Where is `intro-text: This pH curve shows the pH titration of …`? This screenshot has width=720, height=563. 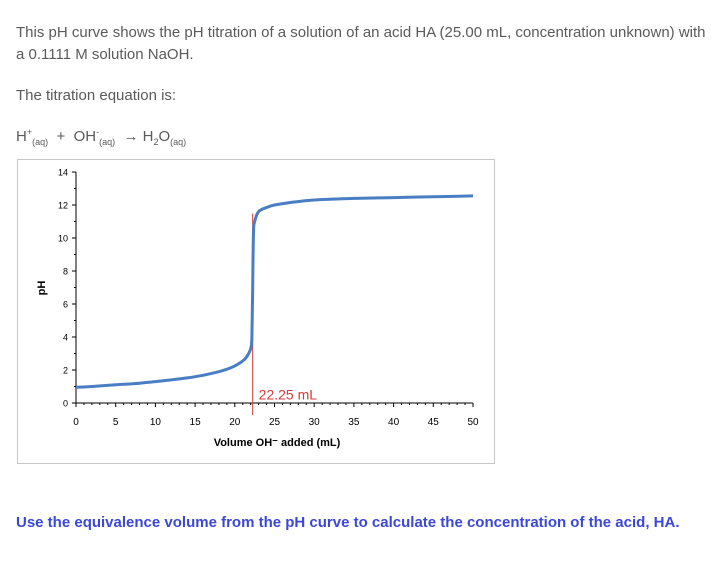 intro-text: This pH curve shows the pH titration of … is located at coordinates (361, 43).